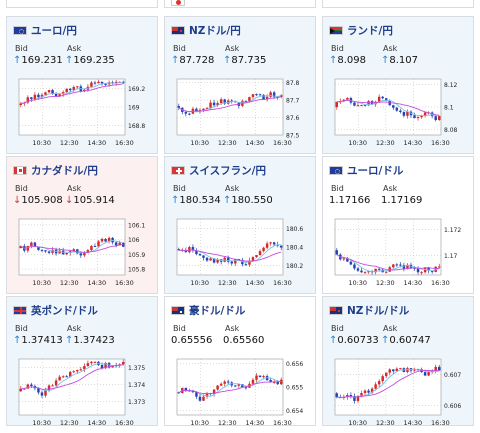  What do you see at coordinates (83, 112) in the screenshot?
I see `chart-container: 169.2 169 168.8 10:30 12:30 14:30 16:30` at bounding box center [83, 112].